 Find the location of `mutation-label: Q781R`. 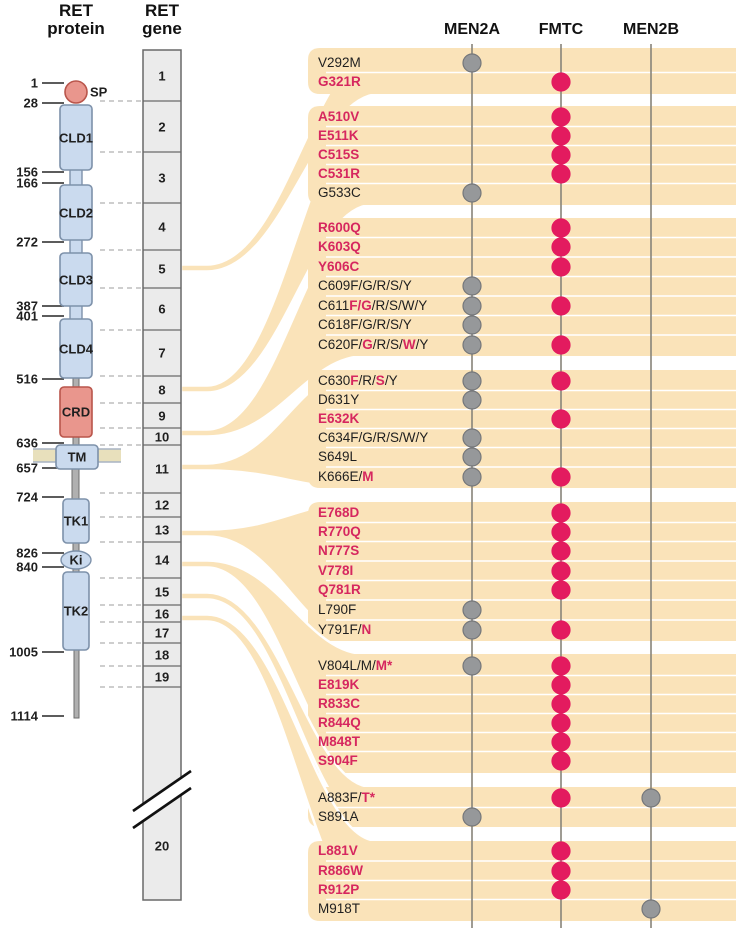

mutation-label: Q781R is located at coordinates (339, 590).